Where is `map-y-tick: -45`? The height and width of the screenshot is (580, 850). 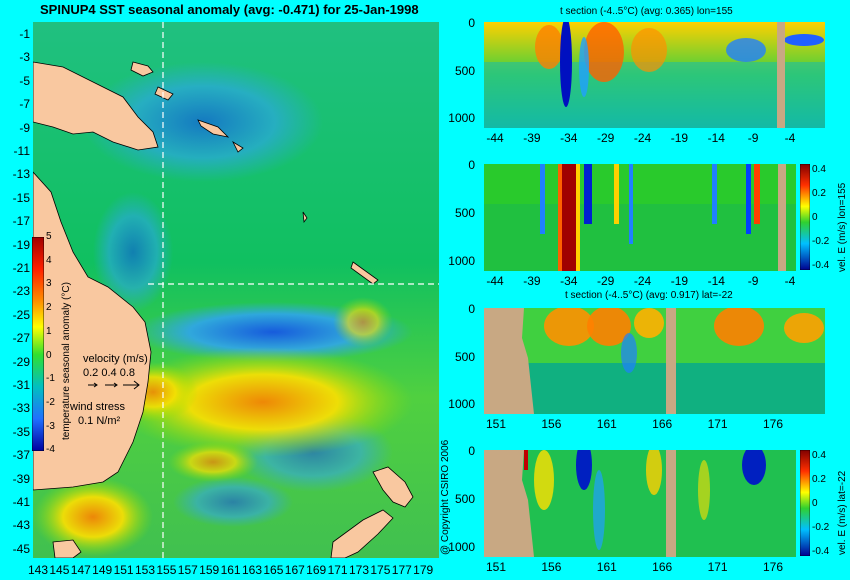
map-y-tick: -45 is located at coordinates (21, 548).